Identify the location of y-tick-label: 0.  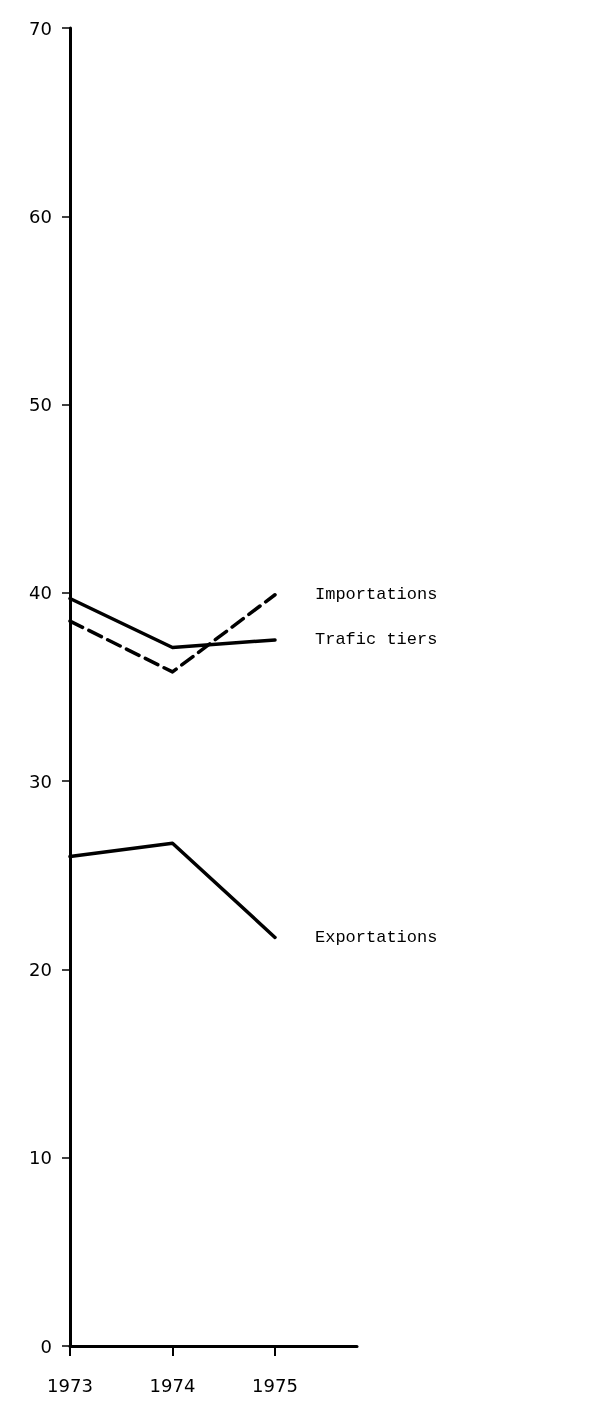
(46, 1346).